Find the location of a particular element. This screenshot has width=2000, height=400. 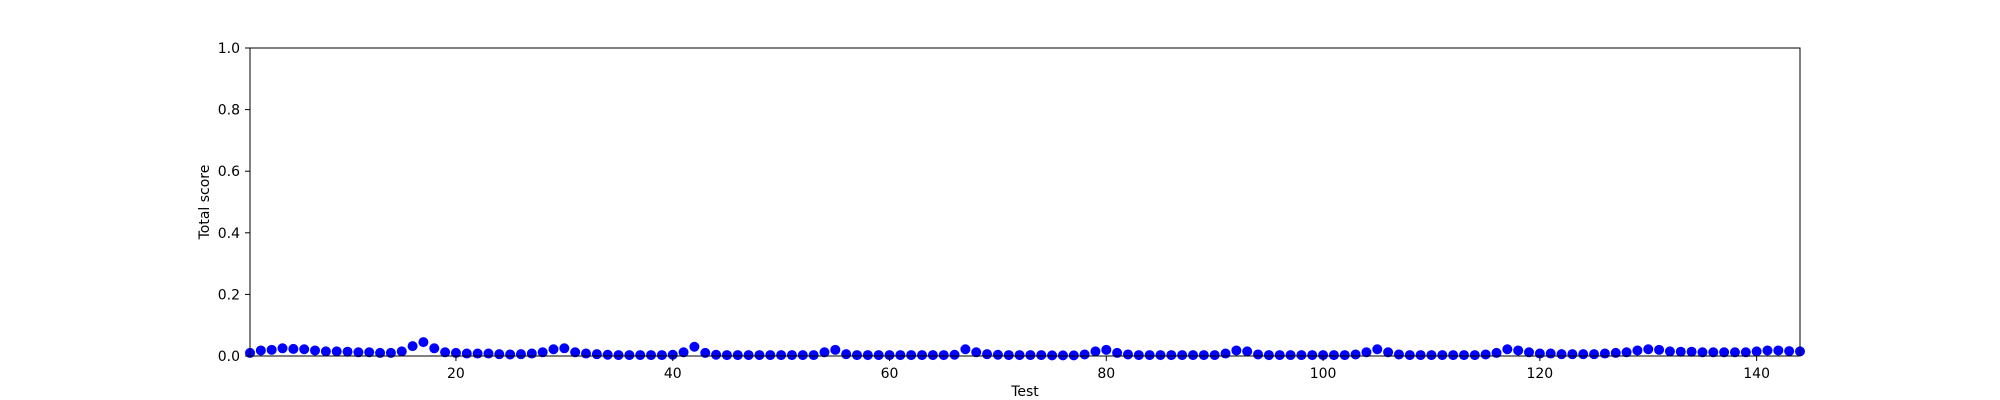

x-tick-label: 140 is located at coordinates (1756, 374).